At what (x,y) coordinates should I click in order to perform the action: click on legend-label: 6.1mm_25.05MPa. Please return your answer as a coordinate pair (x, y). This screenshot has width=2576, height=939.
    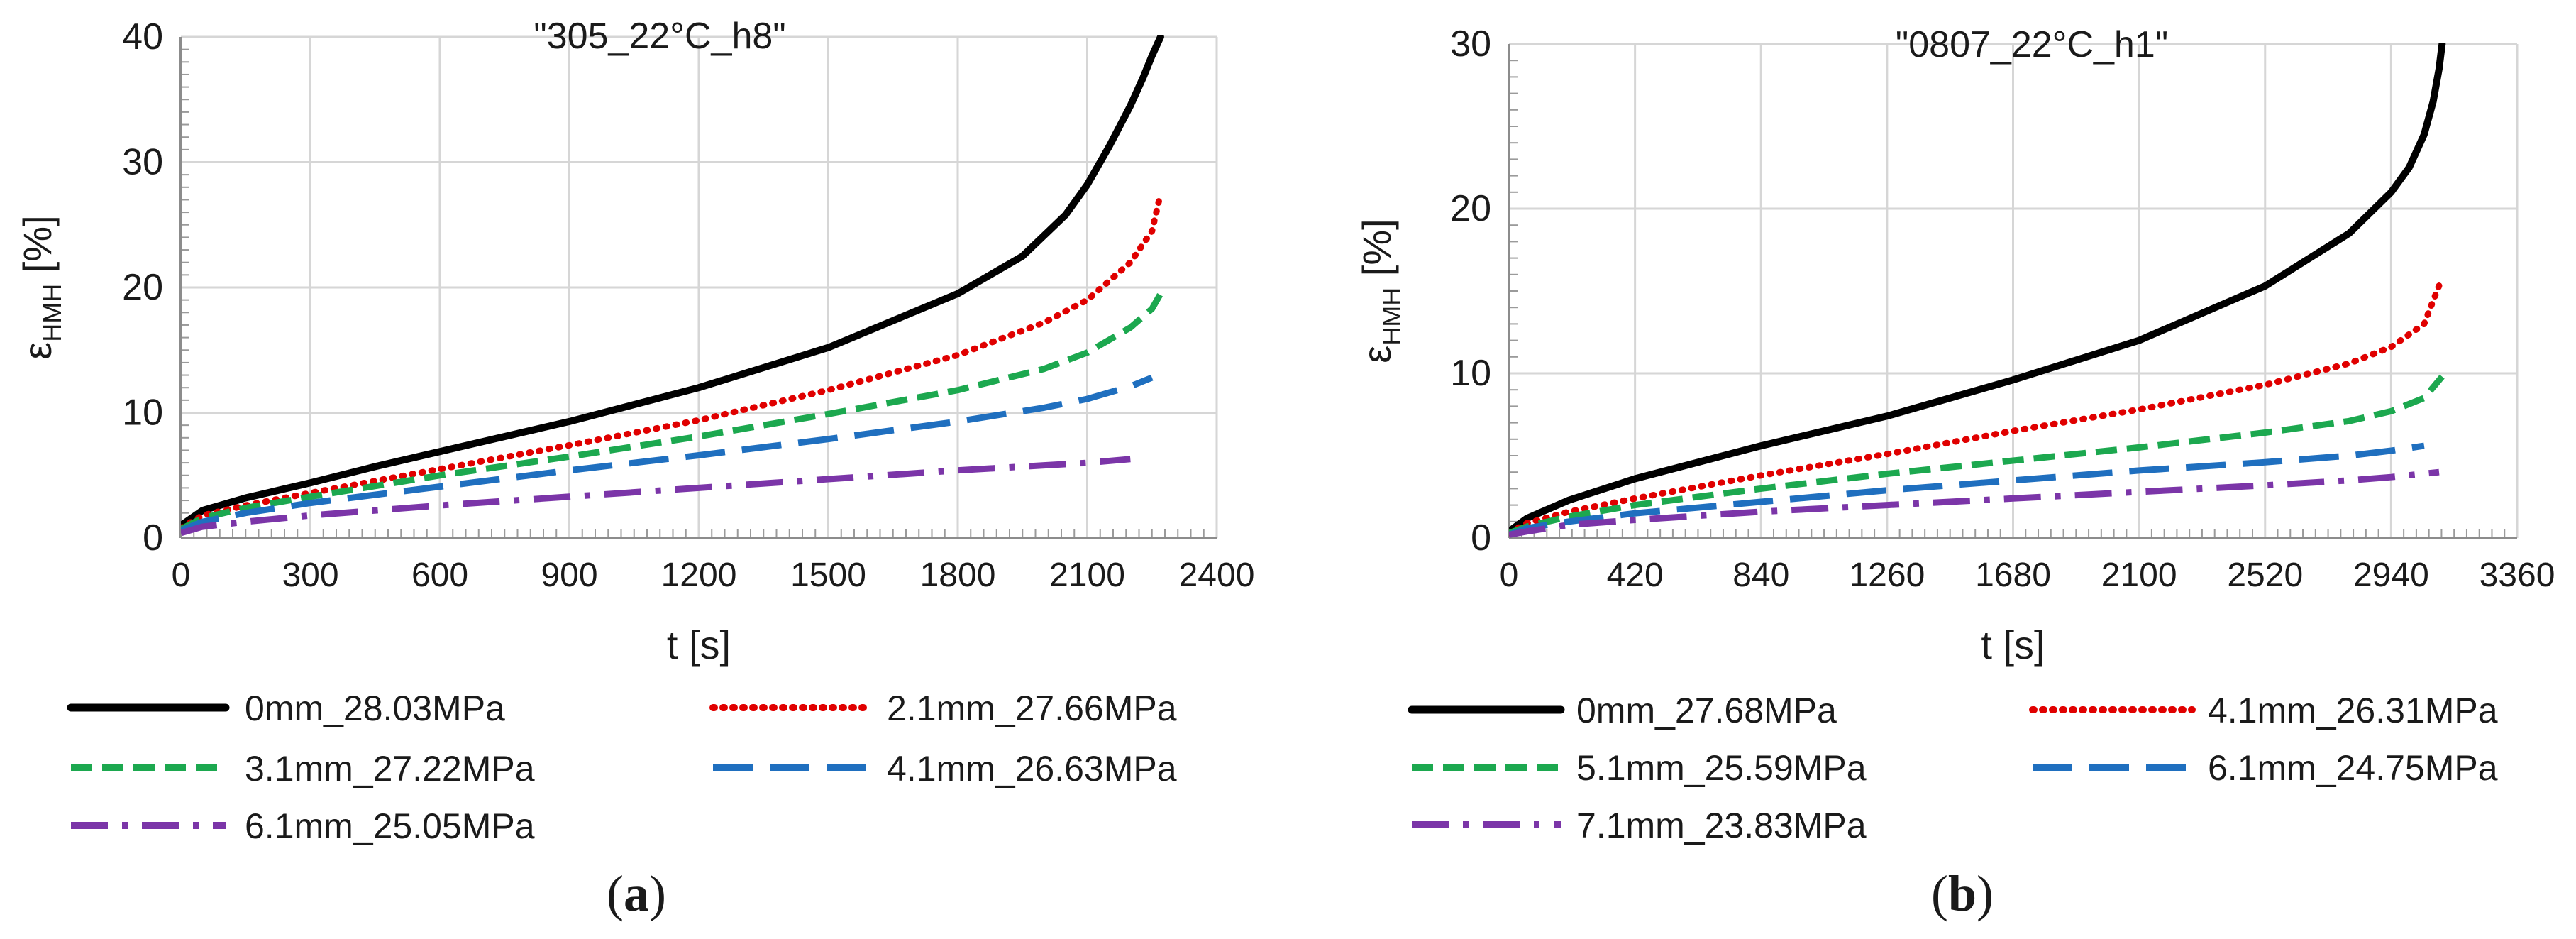
    Looking at the image, I should click on (390, 826).